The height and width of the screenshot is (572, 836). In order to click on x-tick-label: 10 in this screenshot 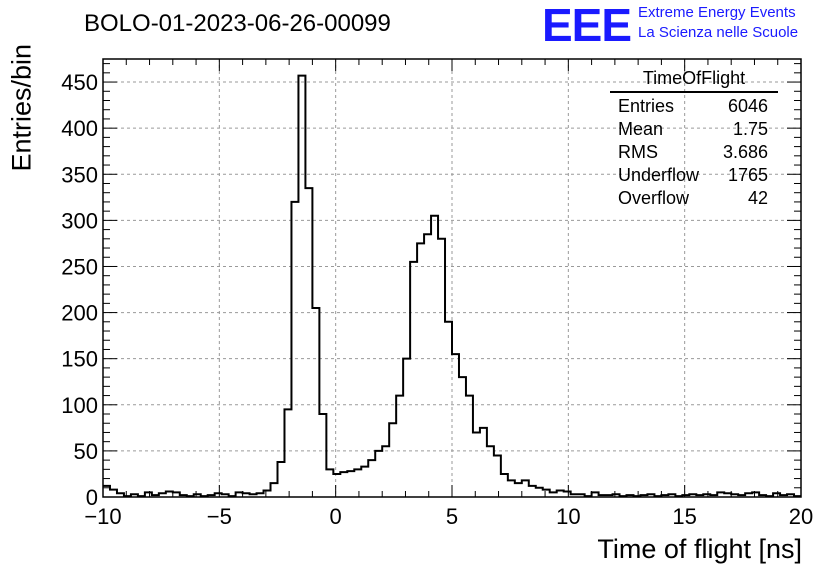, I will do `click(568, 516)`.